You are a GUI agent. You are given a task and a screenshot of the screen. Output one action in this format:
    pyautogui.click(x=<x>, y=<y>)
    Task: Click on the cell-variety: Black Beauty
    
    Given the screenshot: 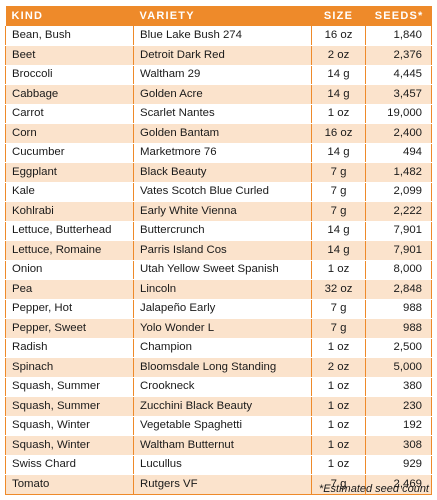 What is the action you would take?
    pyautogui.click(x=222, y=172)
    